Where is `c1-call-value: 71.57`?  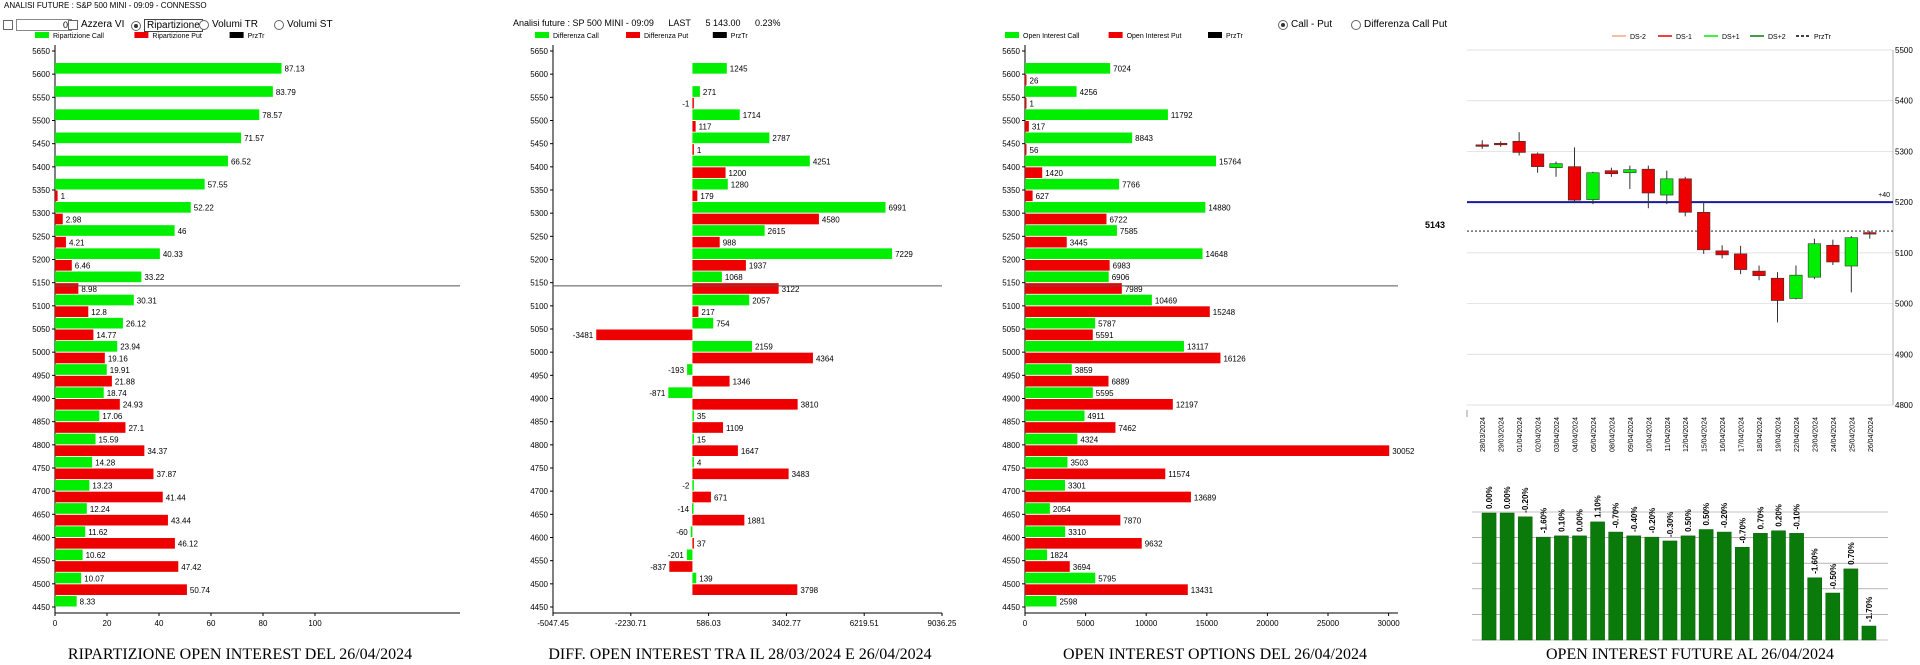 c1-call-value: 71.57 is located at coordinates (254, 138).